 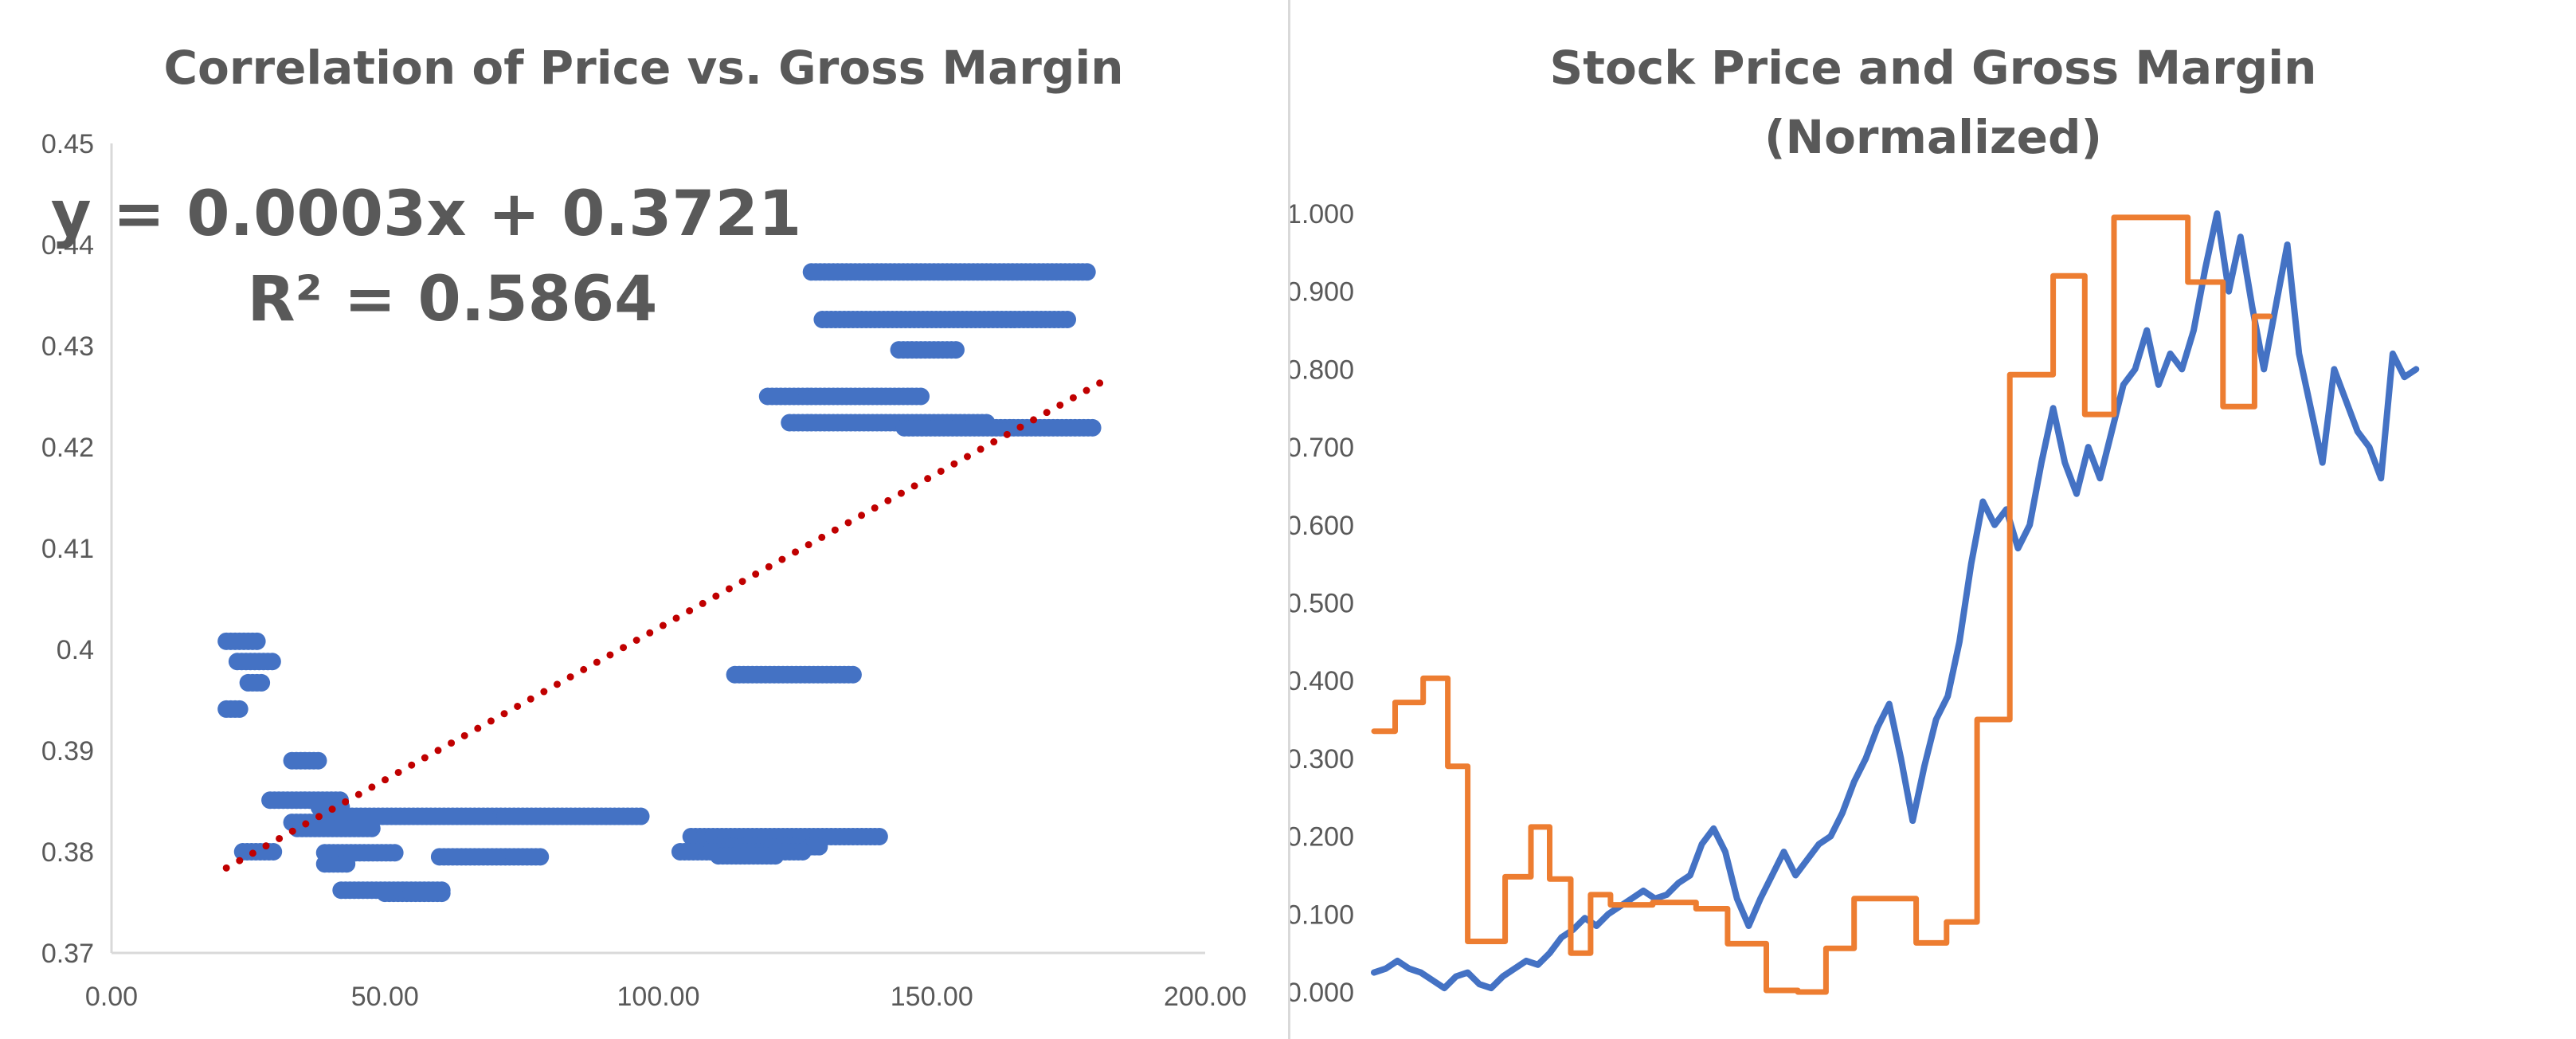 I want to click on y-tick-label: 0.41, so click(x=67, y=549).